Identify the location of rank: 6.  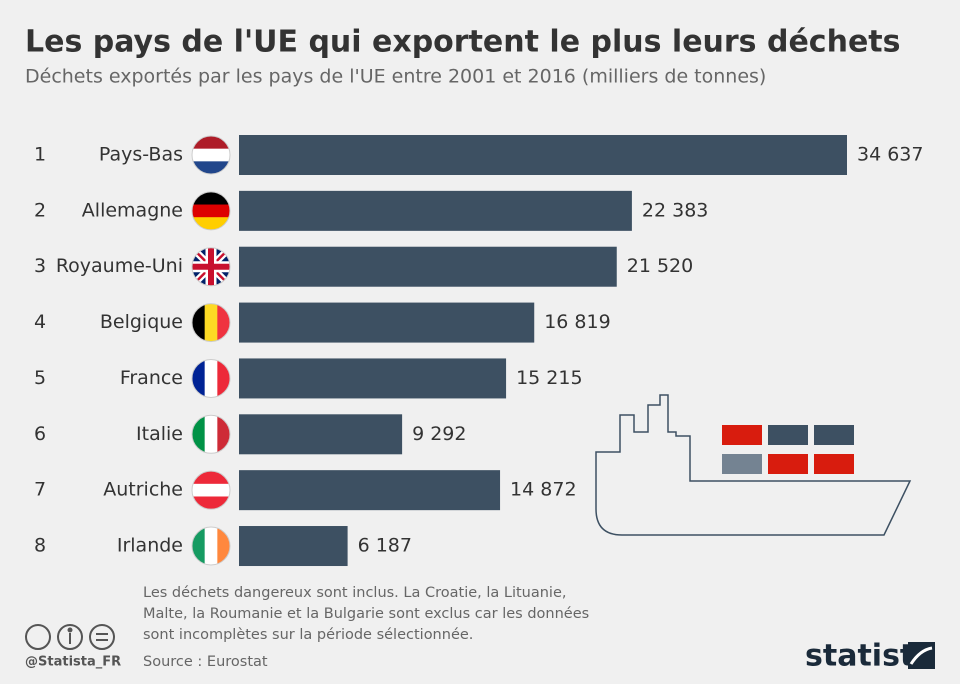
(40, 434).